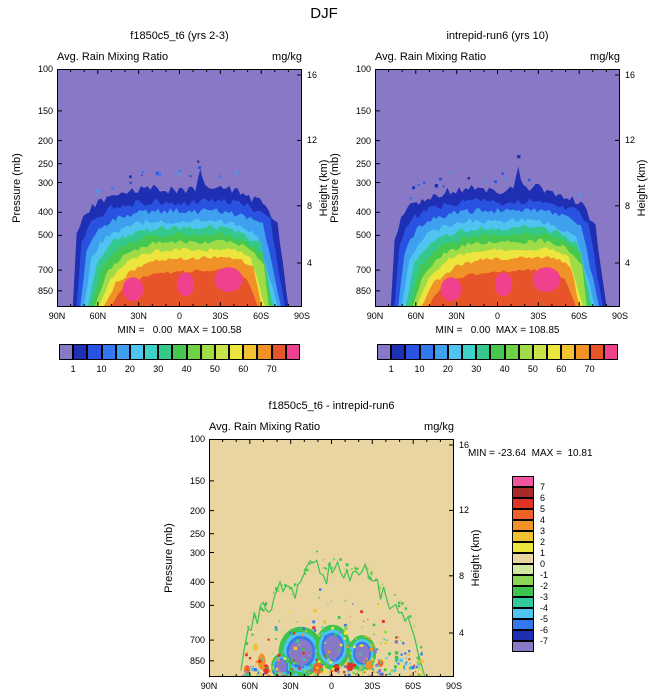 This screenshot has width=648, height=696. What do you see at coordinates (197, 640) in the screenshot?
I see `tick-label: 700` at bounding box center [197, 640].